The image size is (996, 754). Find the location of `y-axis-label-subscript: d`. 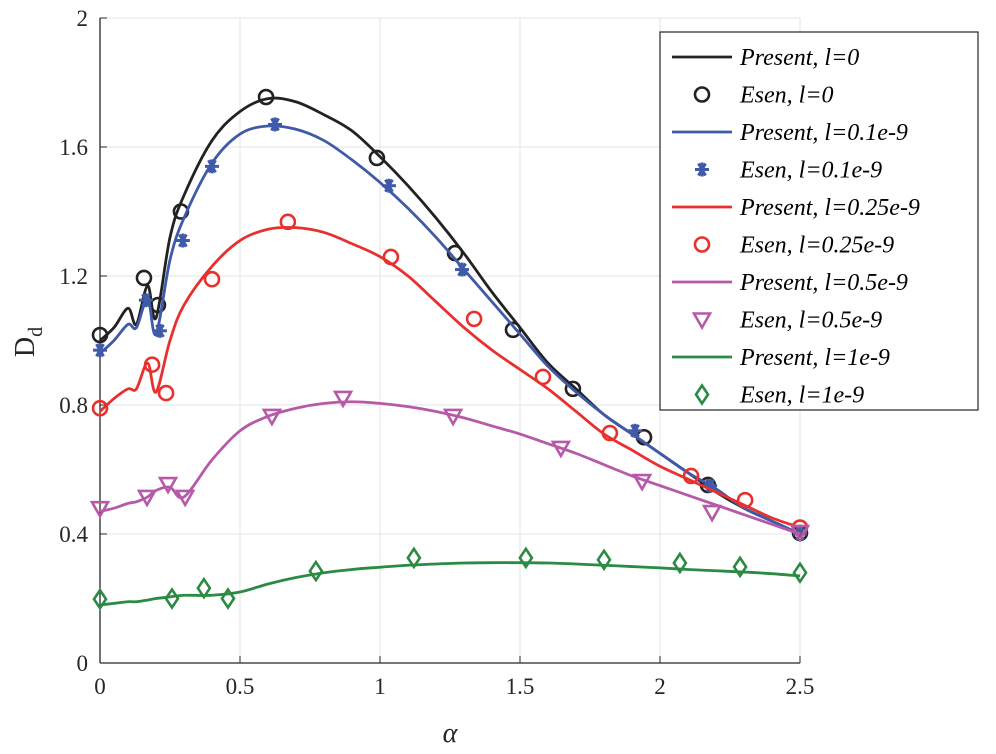

y-axis-label-subscript: d is located at coordinates (36, 332).